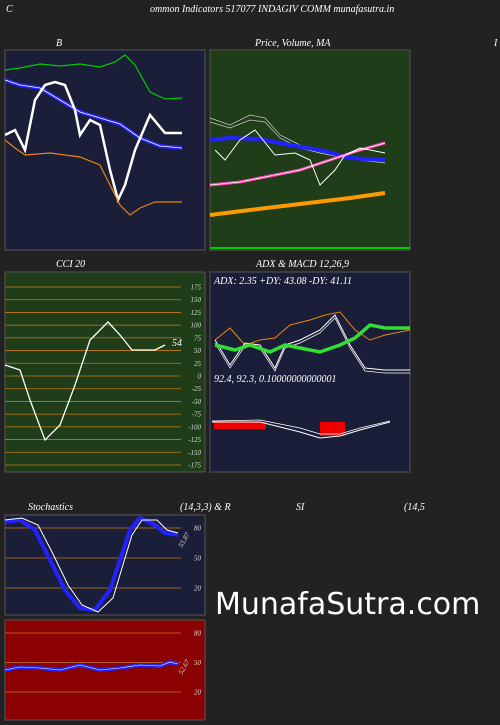 The width and height of the screenshot is (500, 725). I want to click on y-tick-label: -125, so click(194, 440).